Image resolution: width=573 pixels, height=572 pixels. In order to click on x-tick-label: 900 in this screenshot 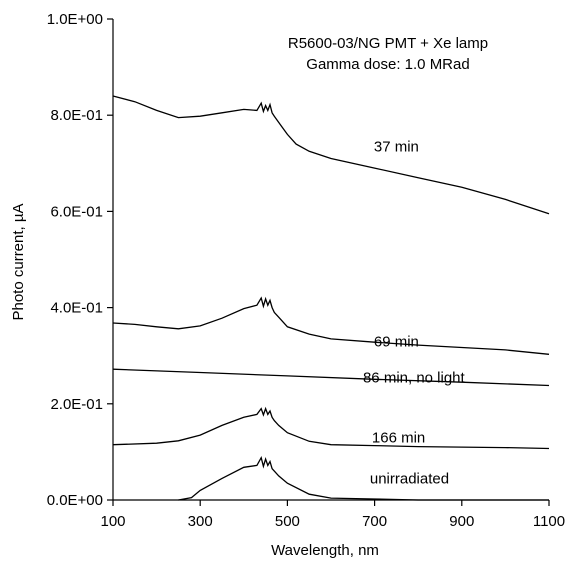, I will do `click(461, 521)`.